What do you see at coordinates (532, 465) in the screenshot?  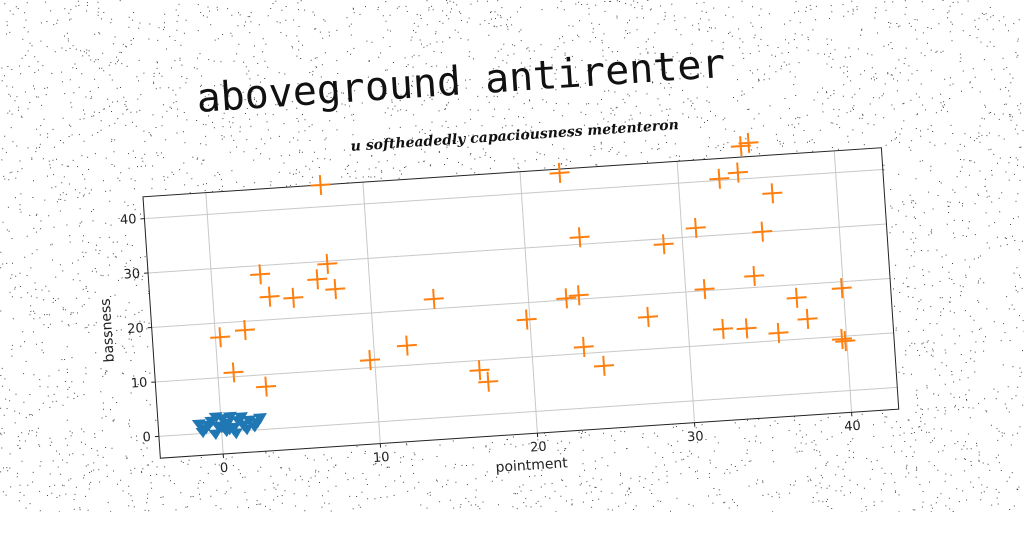 I see `x-axis-label: pointment` at bounding box center [532, 465].